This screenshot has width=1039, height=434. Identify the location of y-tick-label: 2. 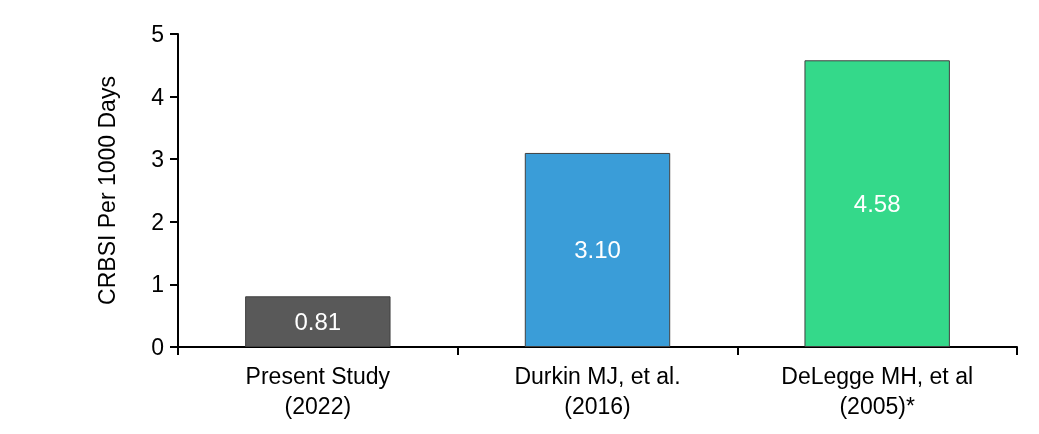
(157, 221).